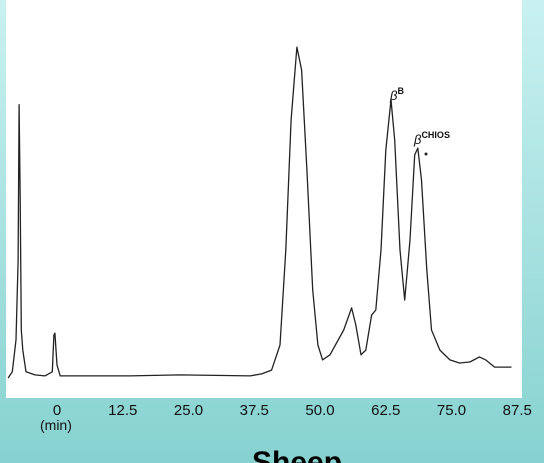  What do you see at coordinates (57, 410) in the screenshot?
I see `x-tick-label: 0` at bounding box center [57, 410].